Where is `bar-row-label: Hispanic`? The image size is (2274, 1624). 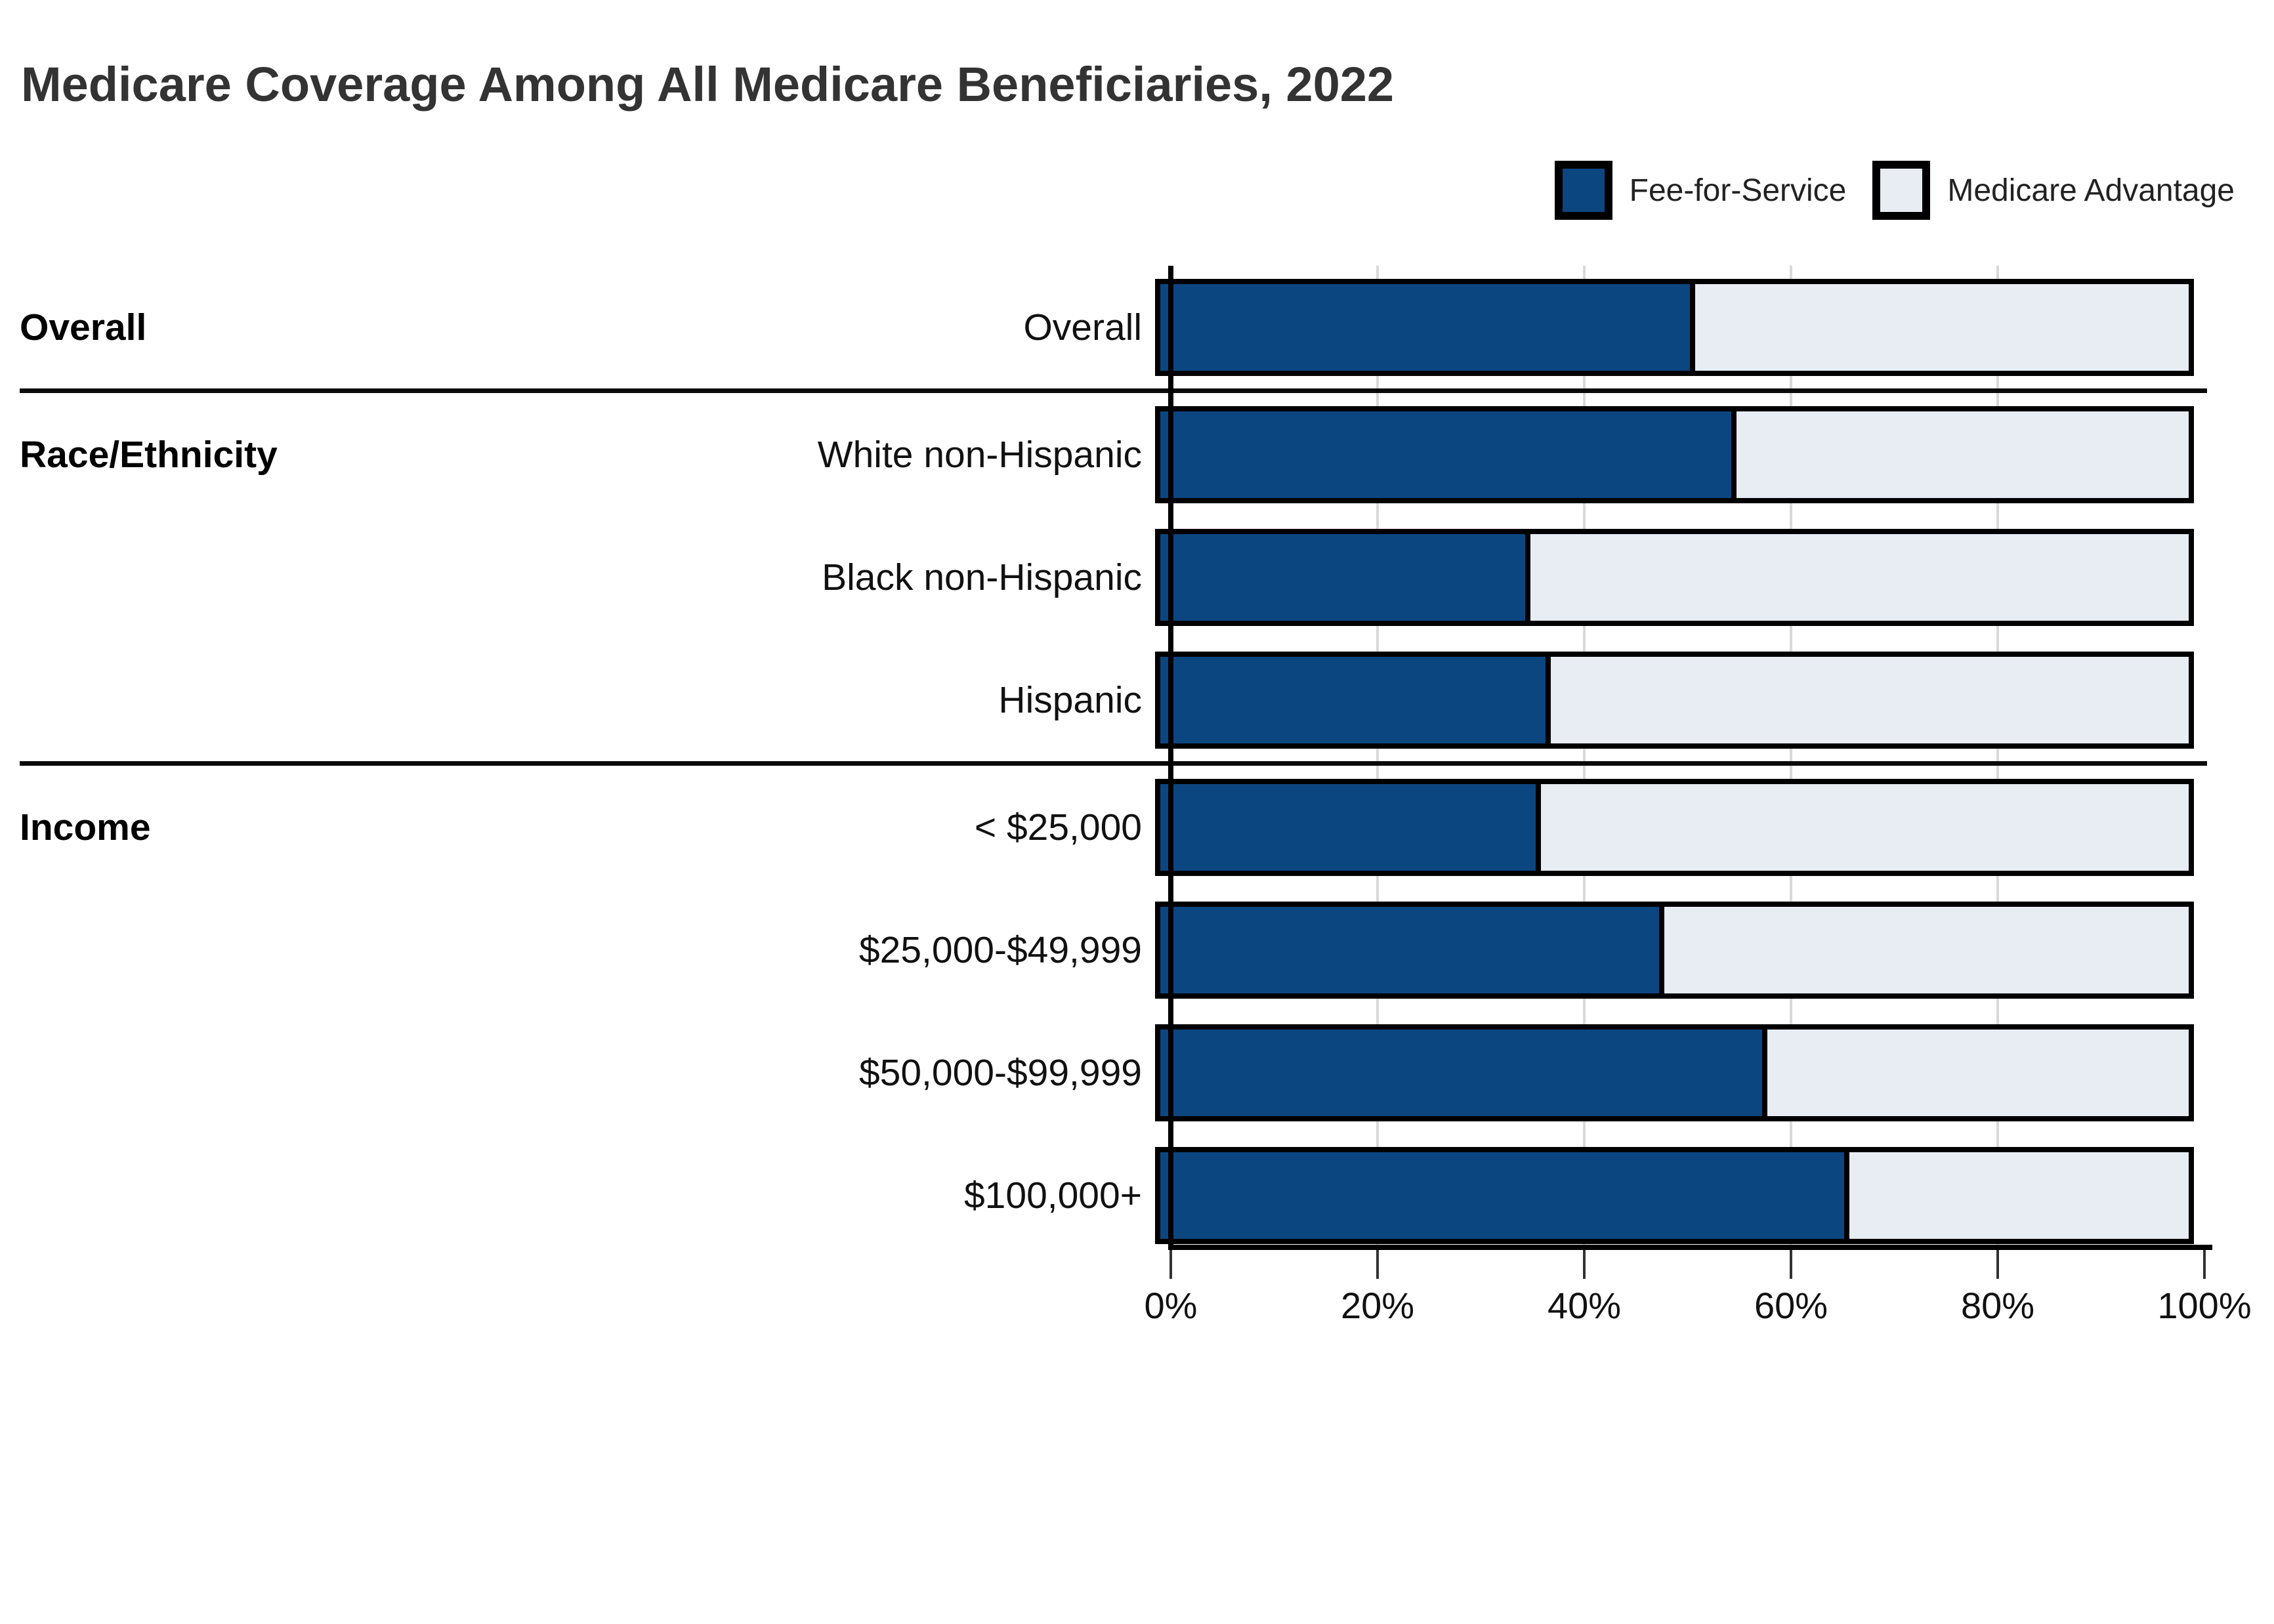
bar-row-label: Hispanic is located at coordinates (1070, 699).